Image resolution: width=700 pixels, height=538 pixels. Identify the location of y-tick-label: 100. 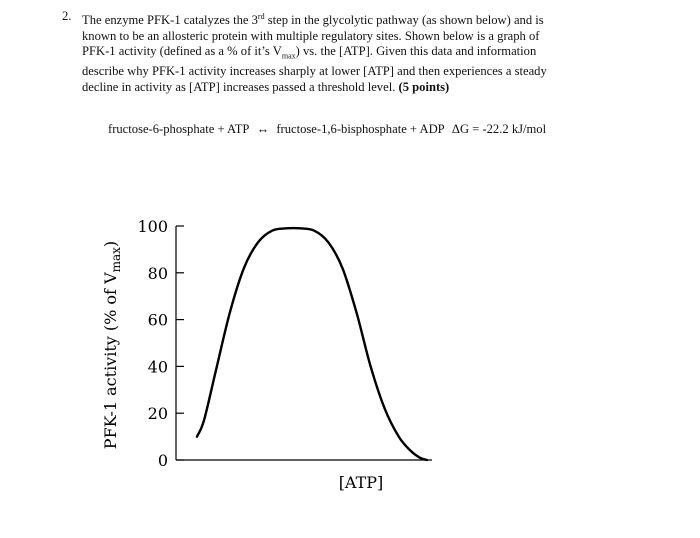
(152, 226).